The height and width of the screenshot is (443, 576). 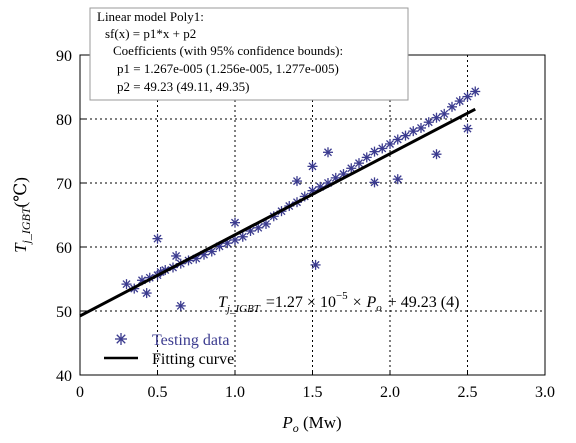 I want to click on equation-lhs: T, so click(x=223, y=302).